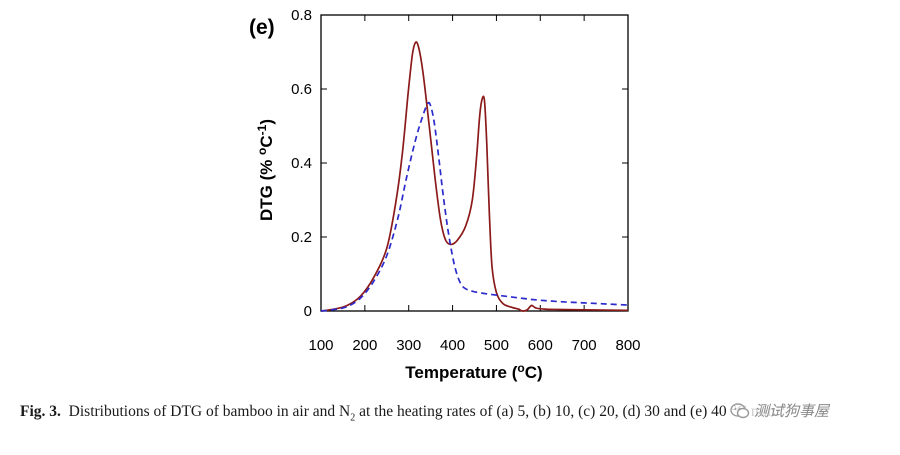 The height and width of the screenshot is (455, 900). What do you see at coordinates (301, 163) in the screenshot?
I see `y-tick-label-2: 0.4` at bounding box center [301, 163].